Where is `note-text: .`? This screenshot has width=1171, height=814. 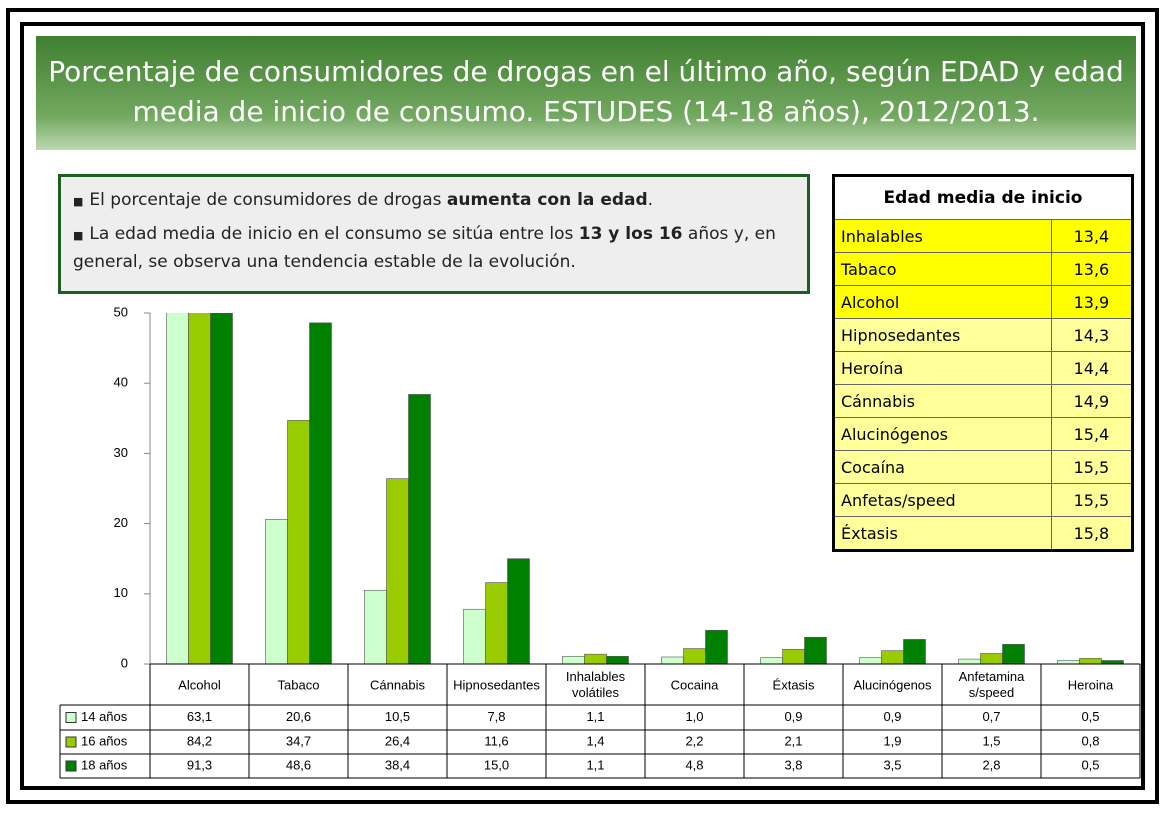 note-text: . is located at coordinates (650, 200).